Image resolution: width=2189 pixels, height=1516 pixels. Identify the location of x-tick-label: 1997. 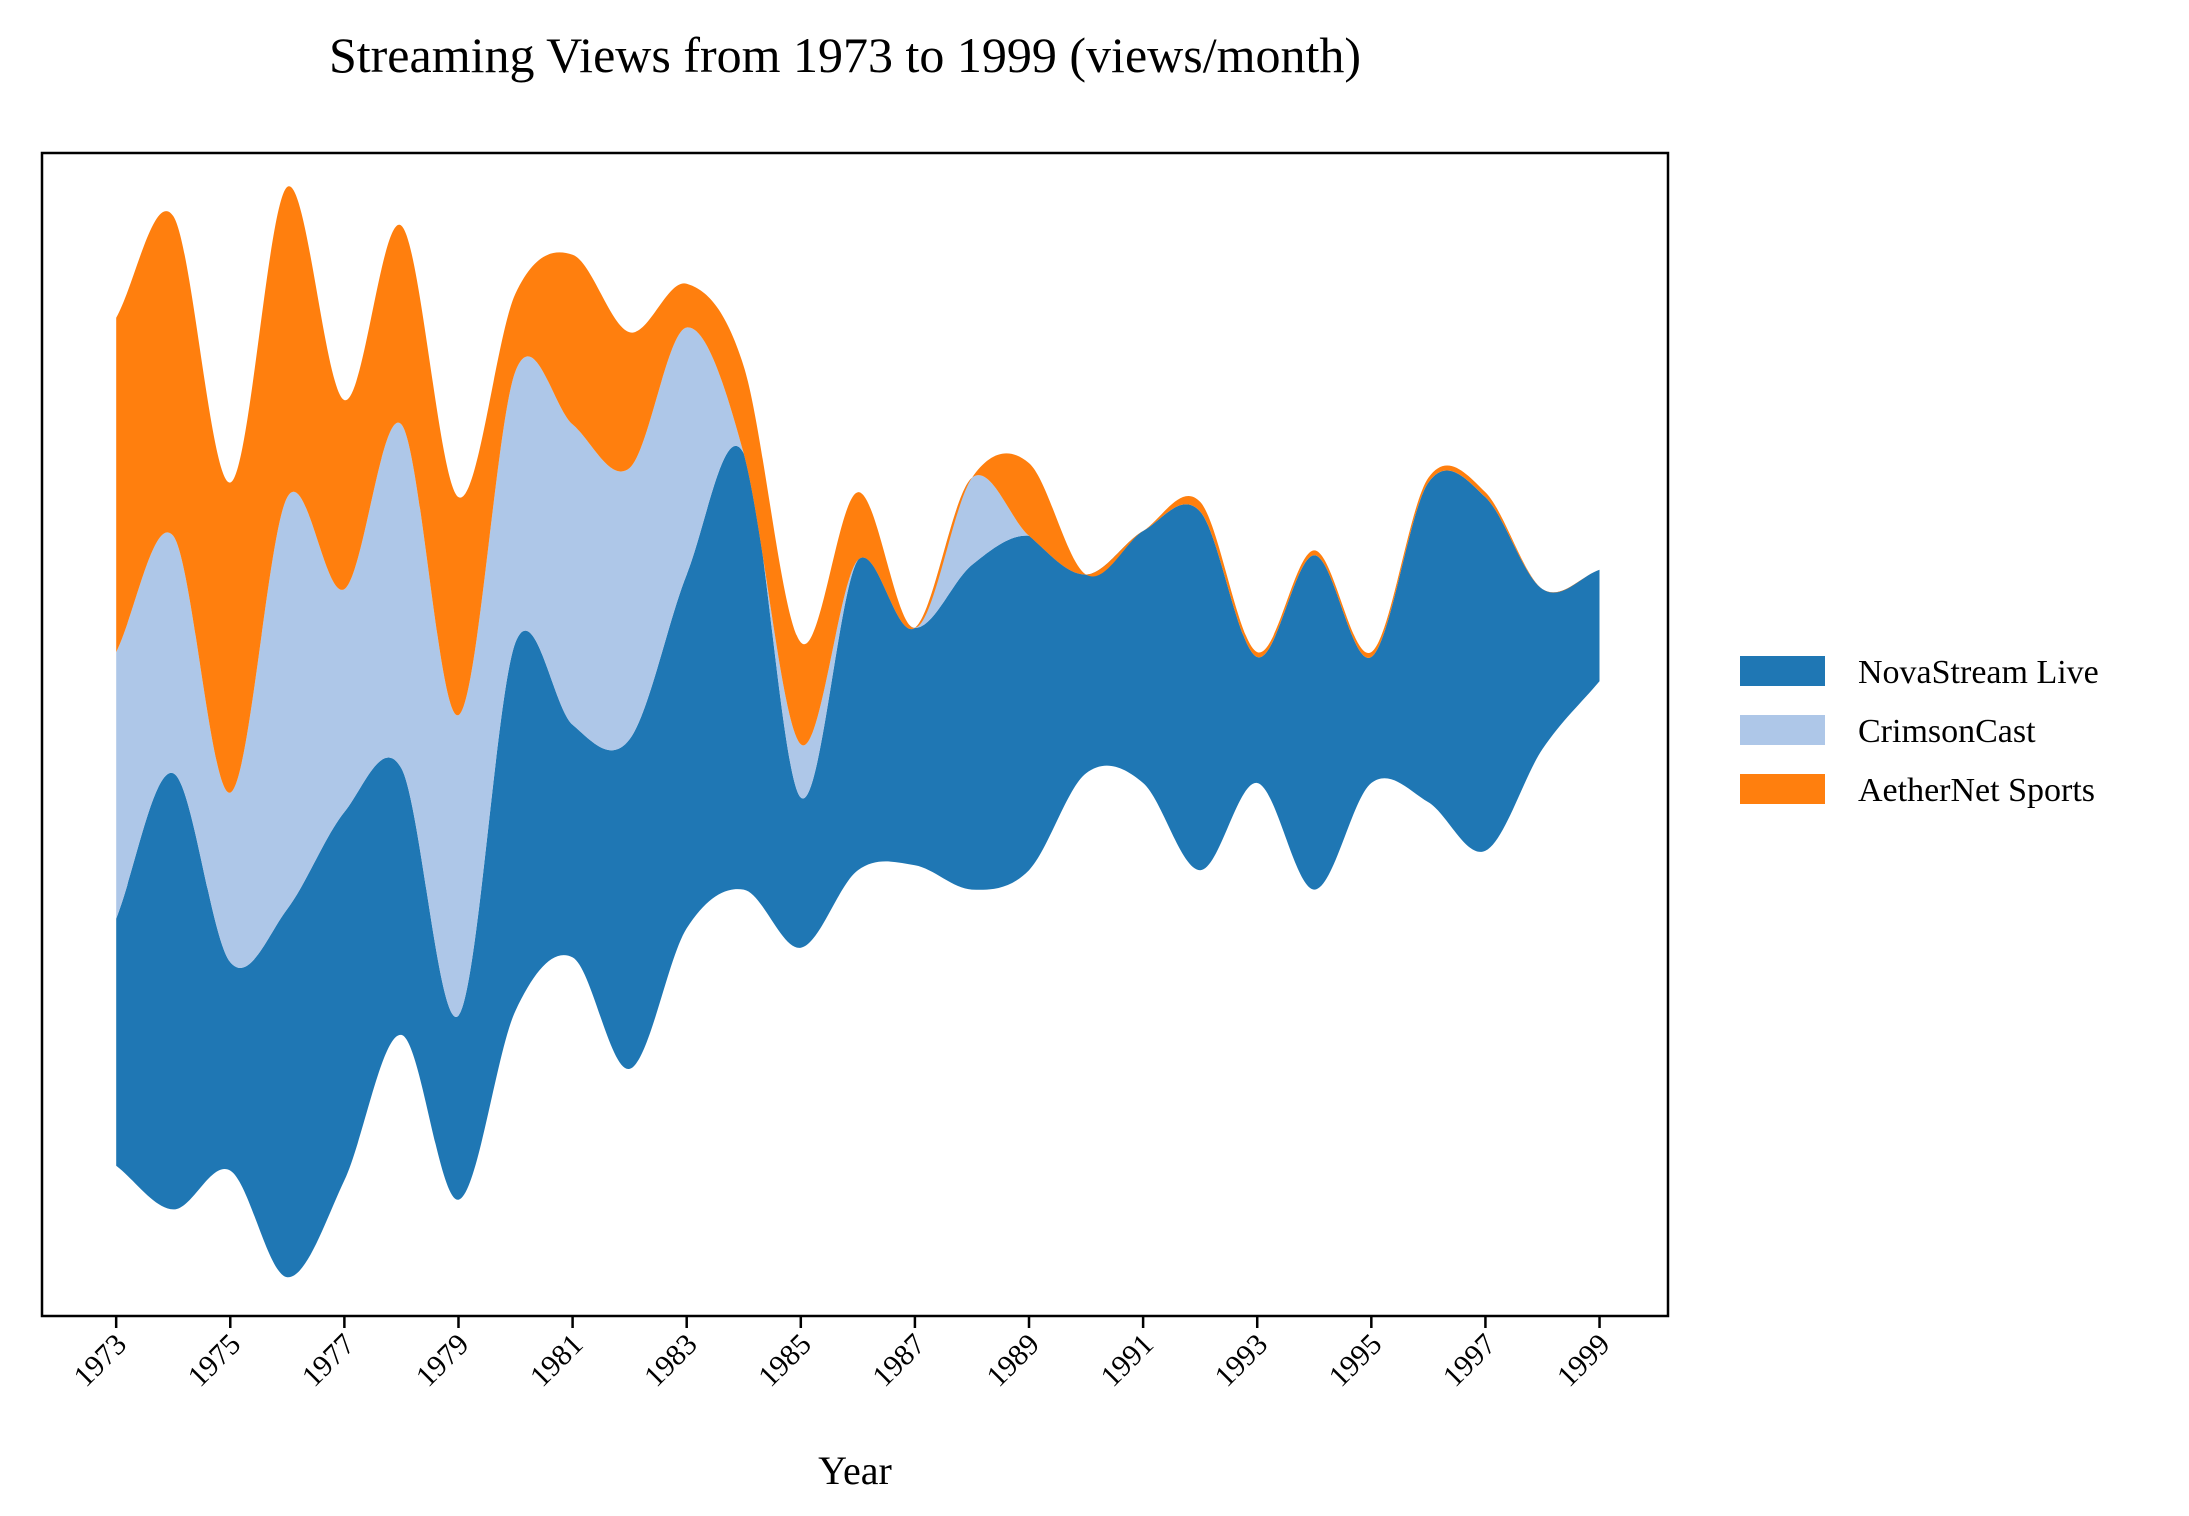
(1470, 1361).